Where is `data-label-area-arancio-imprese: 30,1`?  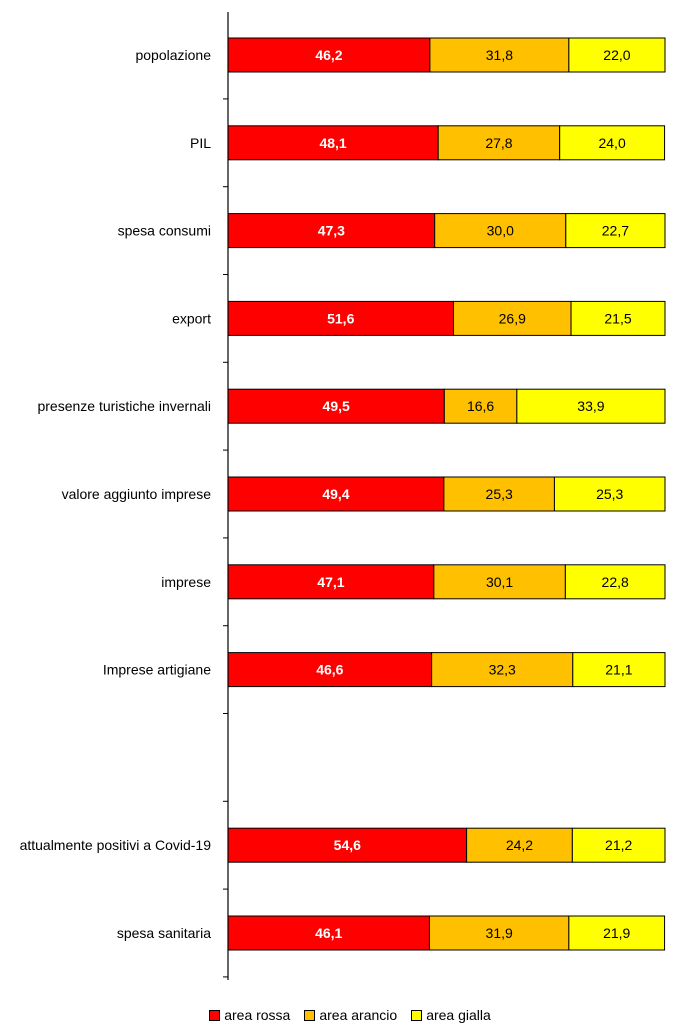
data-label-area-arancio-imprese: 30,1 is located at coordinates (499, 582).